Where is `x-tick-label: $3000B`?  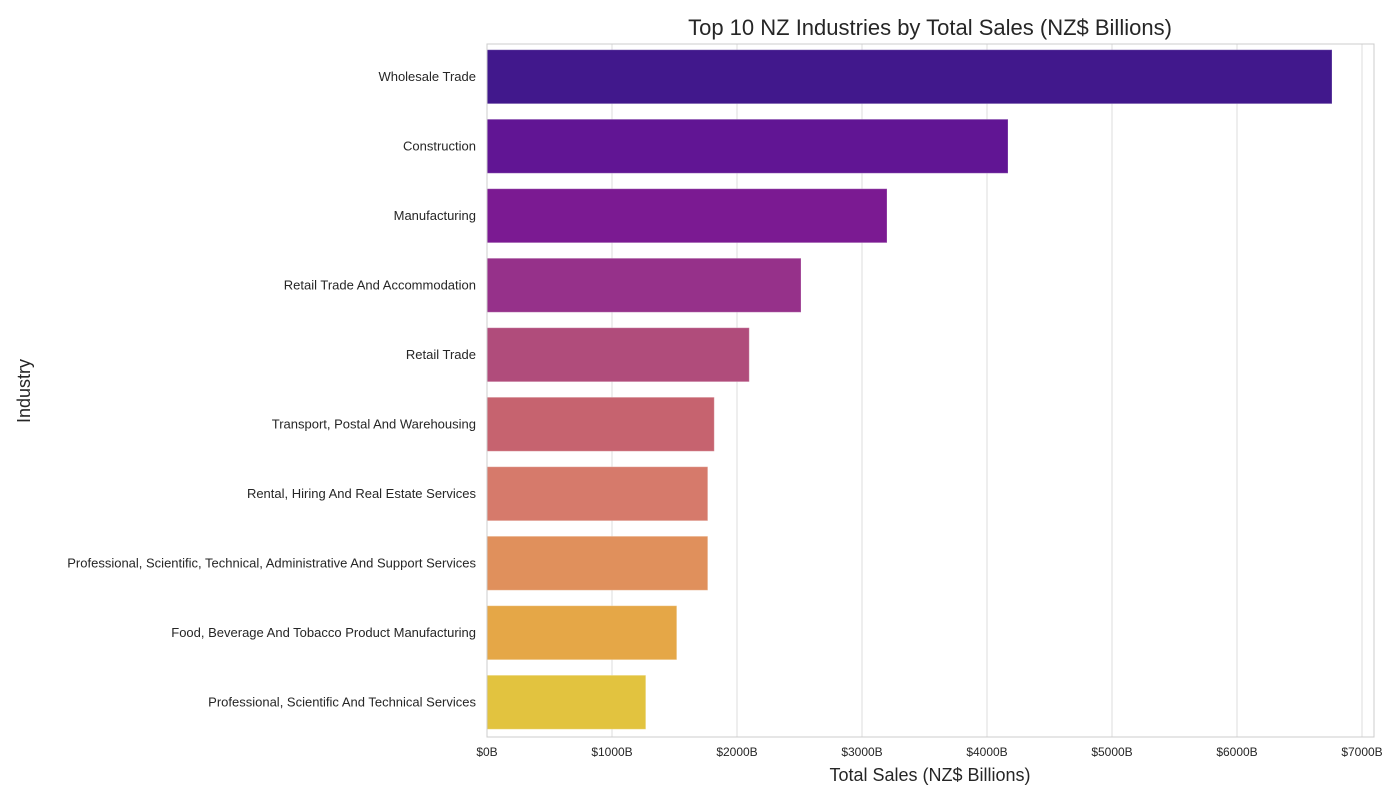
x-tick-label: $3000B is located at coordinates (861, 752).